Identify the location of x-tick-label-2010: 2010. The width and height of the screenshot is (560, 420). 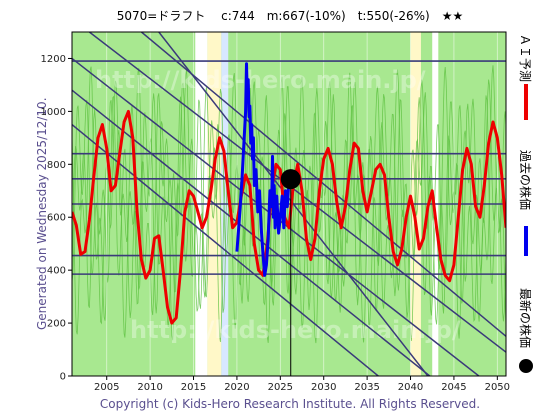
(149, 387).